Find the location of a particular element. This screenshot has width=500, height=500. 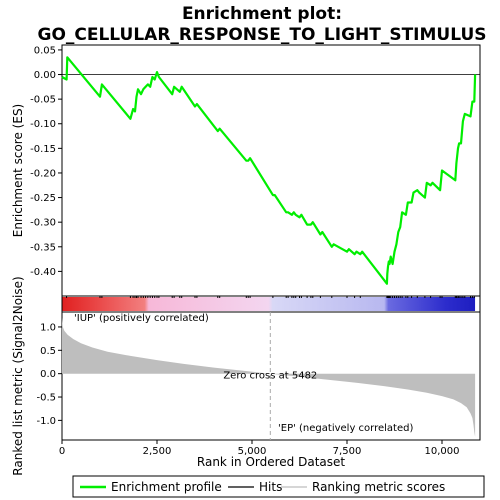

es-y-tick-label: 0.05 is located at coordinates (45, 50).